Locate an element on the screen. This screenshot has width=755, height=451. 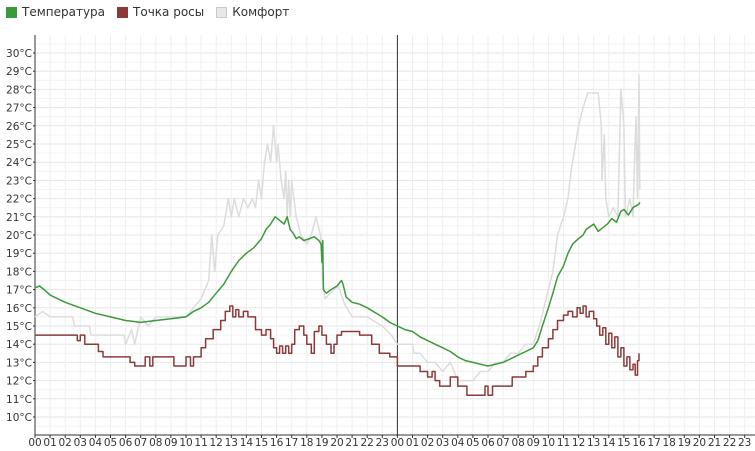
legend-label-dew-point: Точка росы is located at coordinates (169, 12).